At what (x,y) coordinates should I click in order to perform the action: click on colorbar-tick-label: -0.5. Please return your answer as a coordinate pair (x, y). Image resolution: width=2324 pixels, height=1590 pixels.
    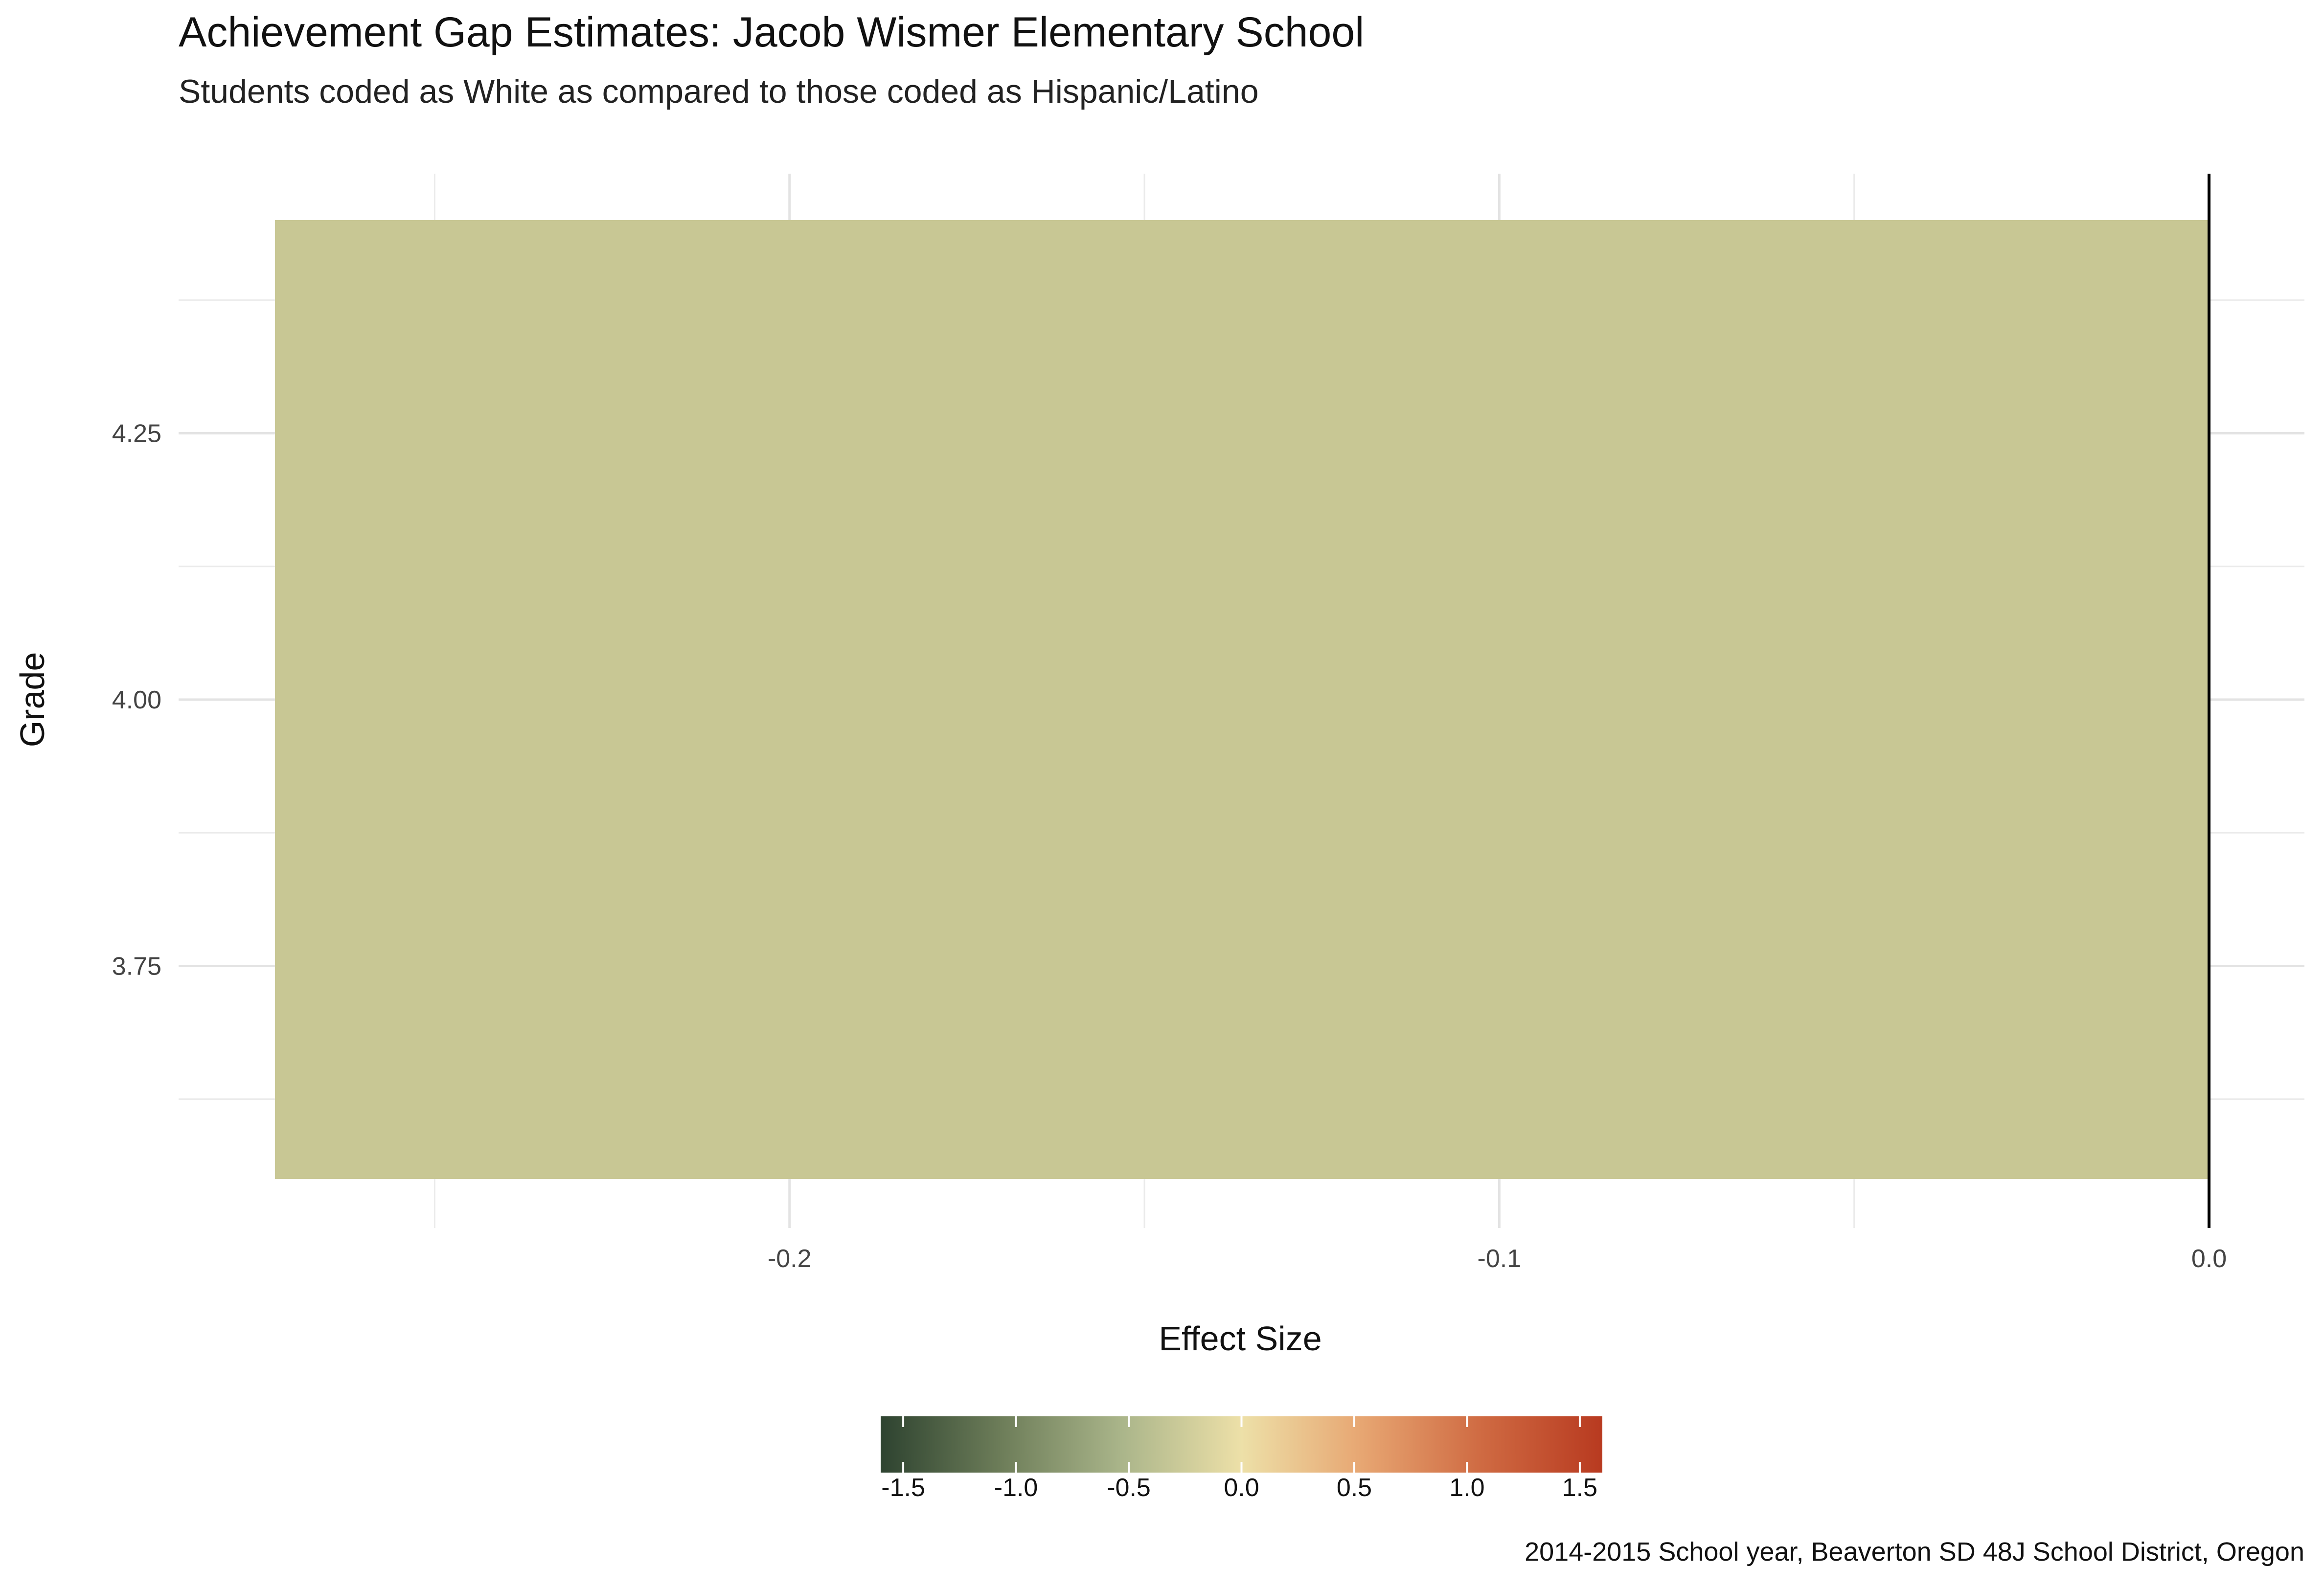
    Looking at the image, I should click on (1129, 1488).